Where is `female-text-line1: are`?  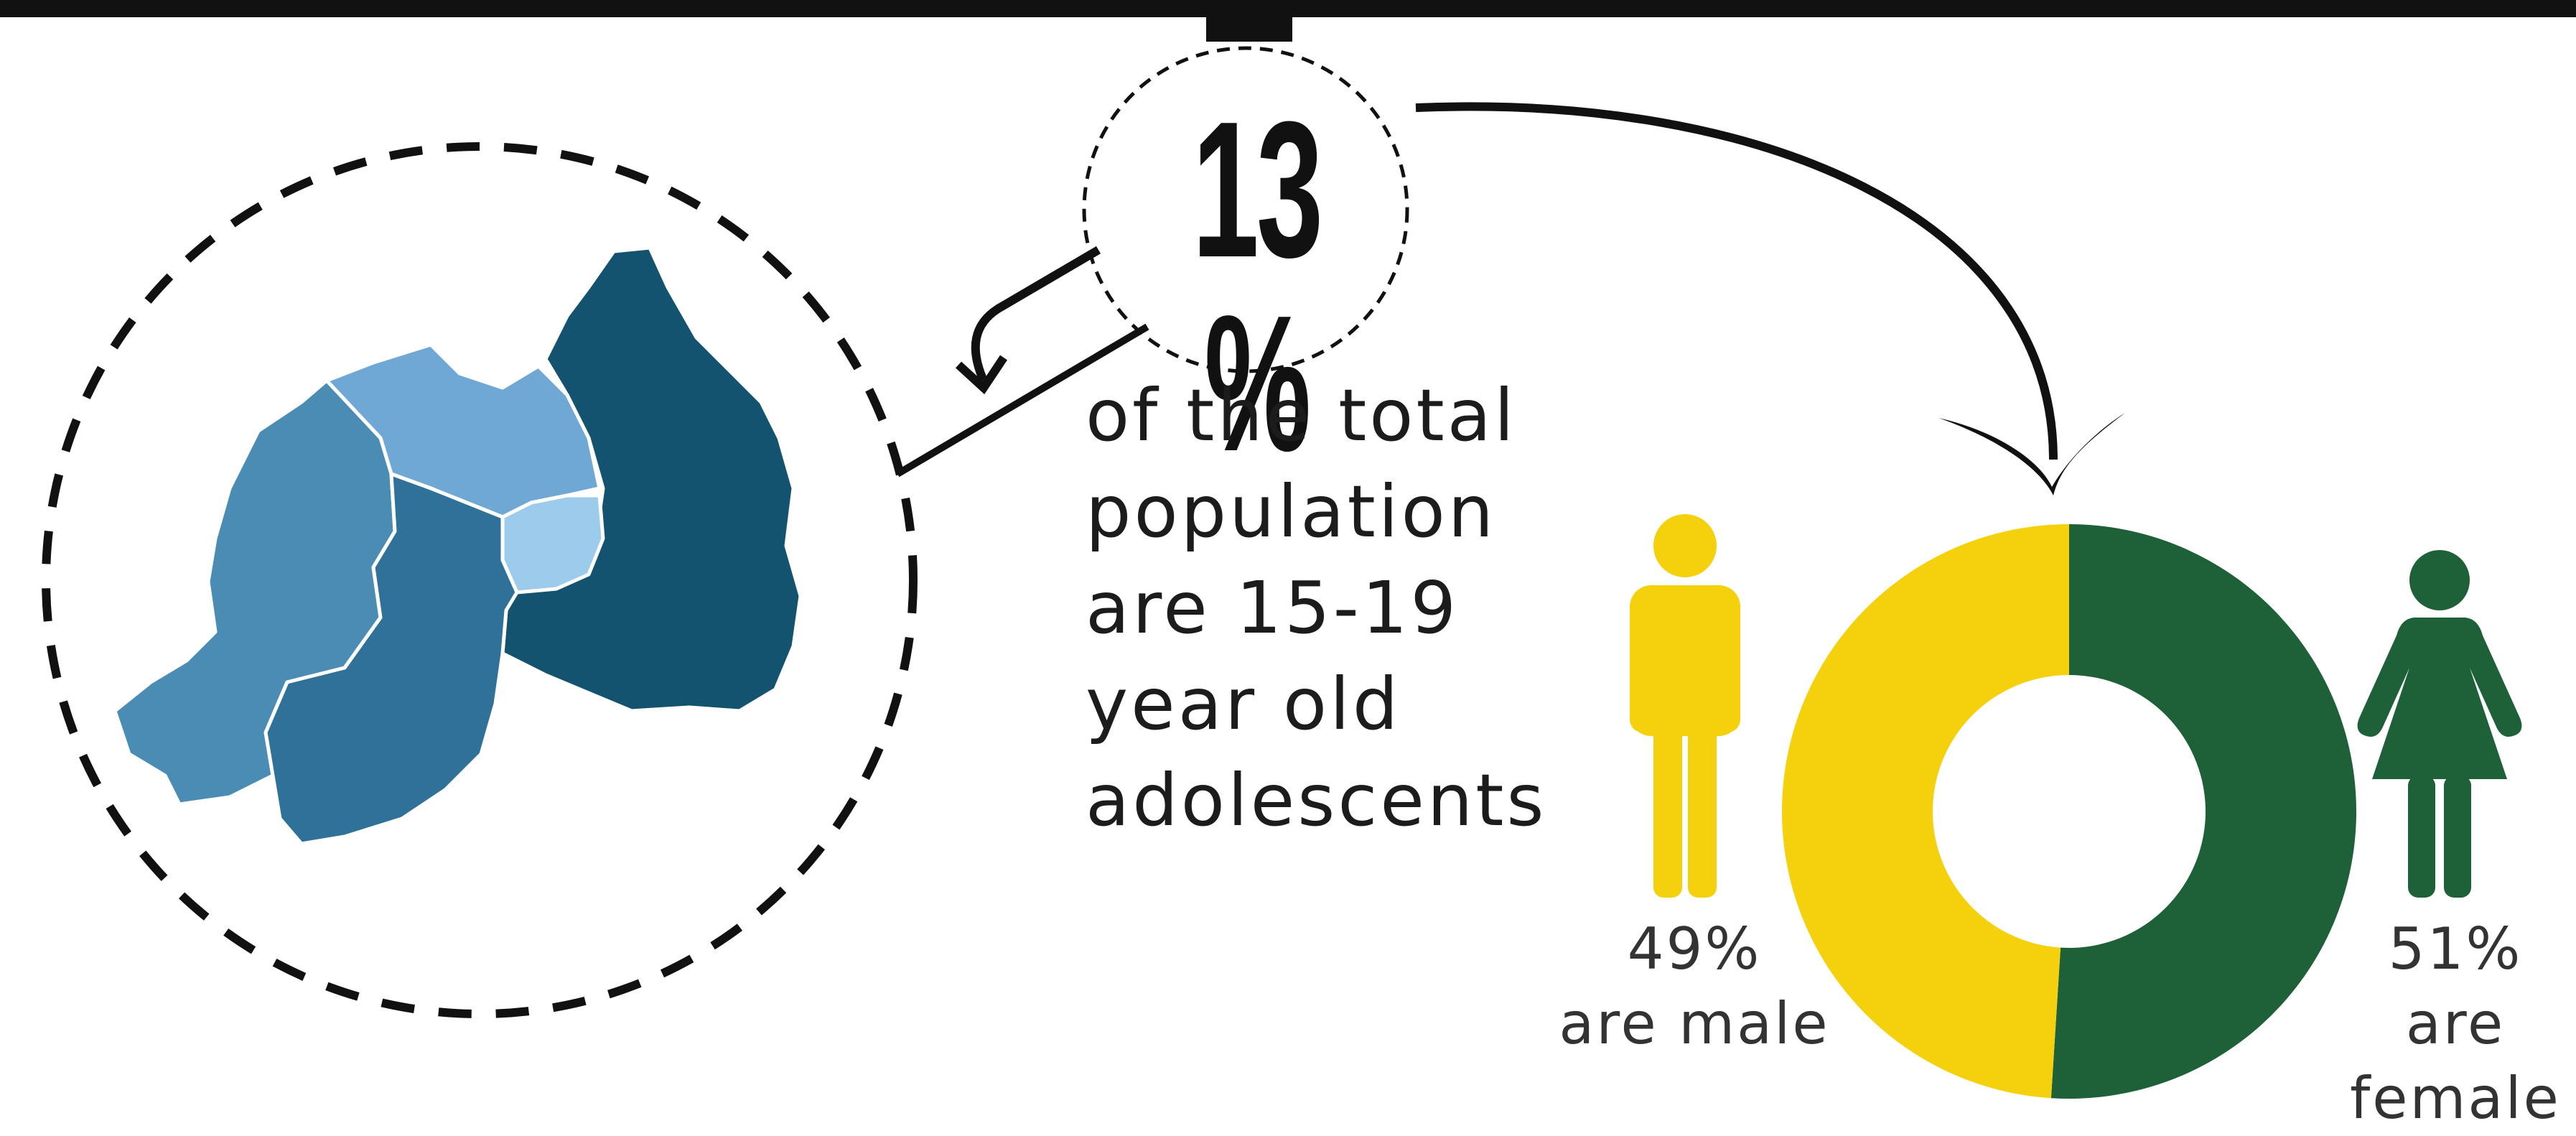
female-text-line1: are is located at coordinates (2455, 1024).